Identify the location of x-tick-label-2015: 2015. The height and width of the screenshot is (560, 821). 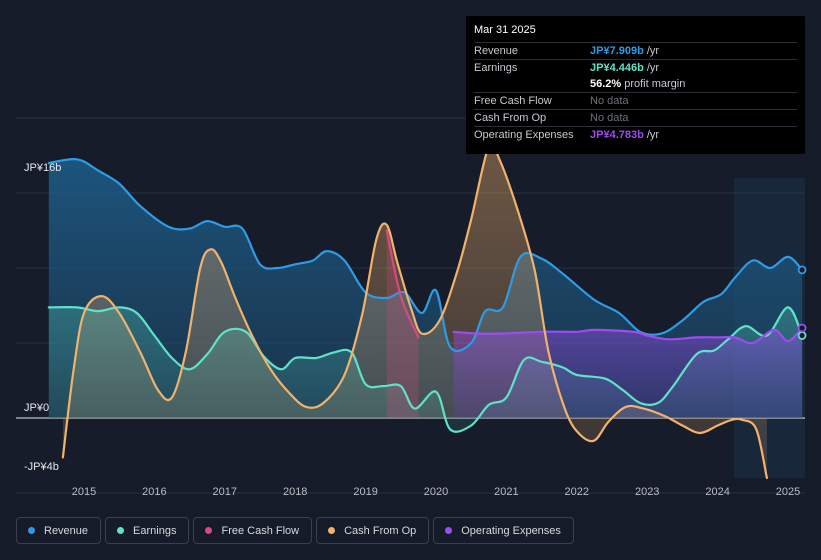
(84, 492).